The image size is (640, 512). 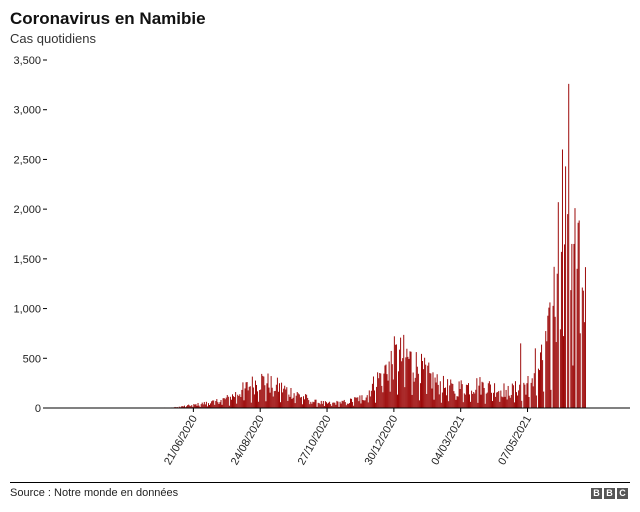 What do you see at coordinates (448, 440) in the screenshot?
I see `x-tick-label: 04/03/2021` at bounding box center [448, 440].